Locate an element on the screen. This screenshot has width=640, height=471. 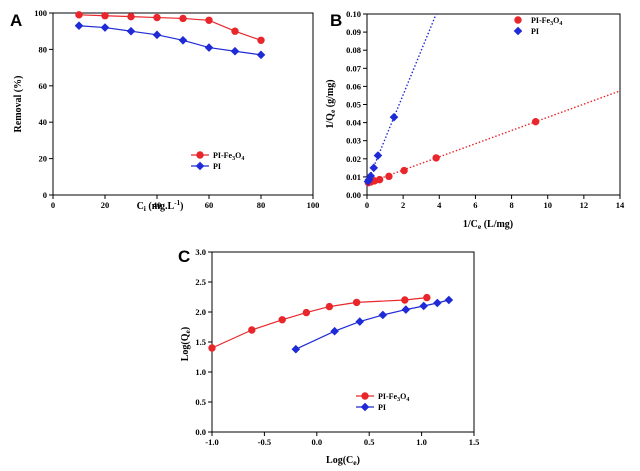
x-tick-label: 12 is located at coordinates (584, 205).